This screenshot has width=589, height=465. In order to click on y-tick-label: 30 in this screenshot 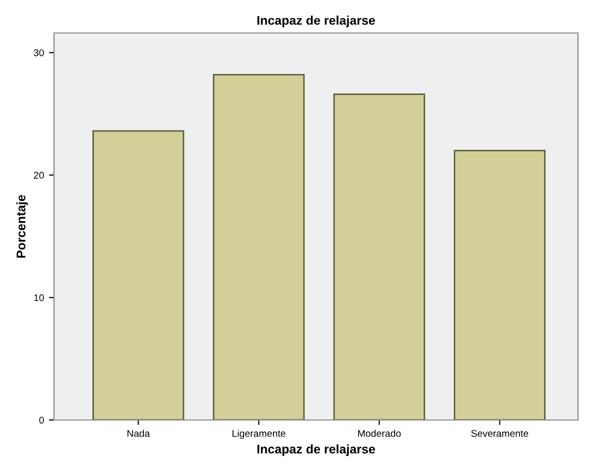, I will do `click(39, 52)`.